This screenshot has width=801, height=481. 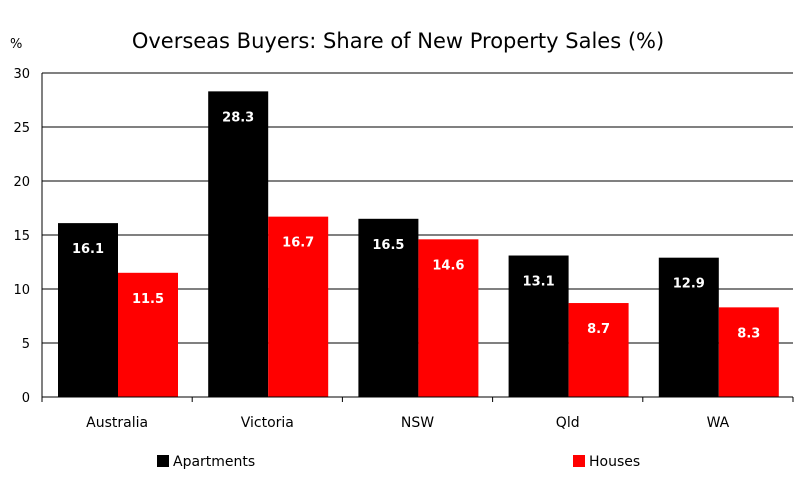 I want to click on y-tick-label: 25, so click(x=21, y=128).